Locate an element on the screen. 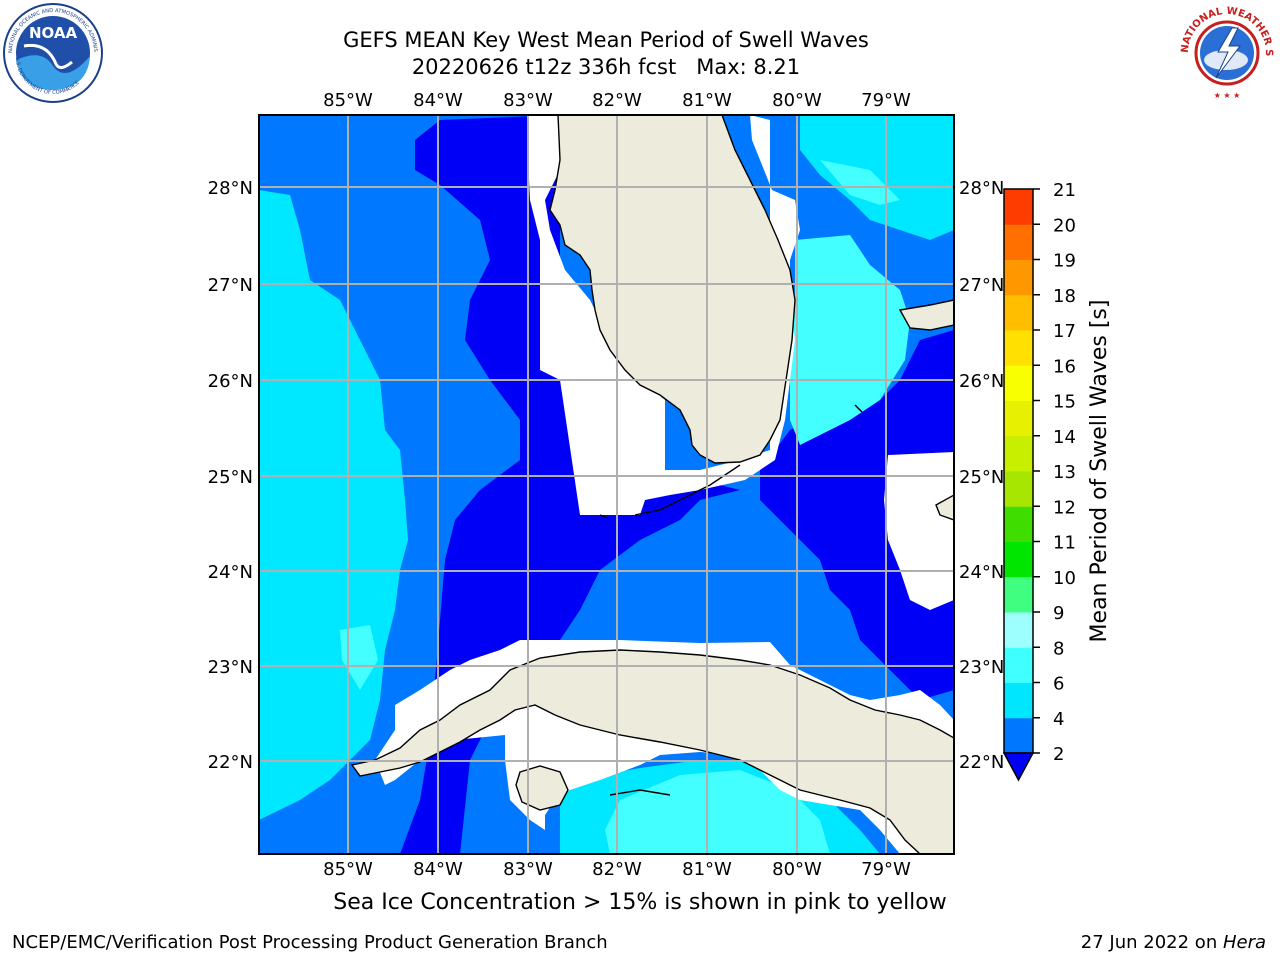  nws-logo: NATIONAL WEATHER SERVICE ★ ★ ★ is located at coordinates (1225, 51).